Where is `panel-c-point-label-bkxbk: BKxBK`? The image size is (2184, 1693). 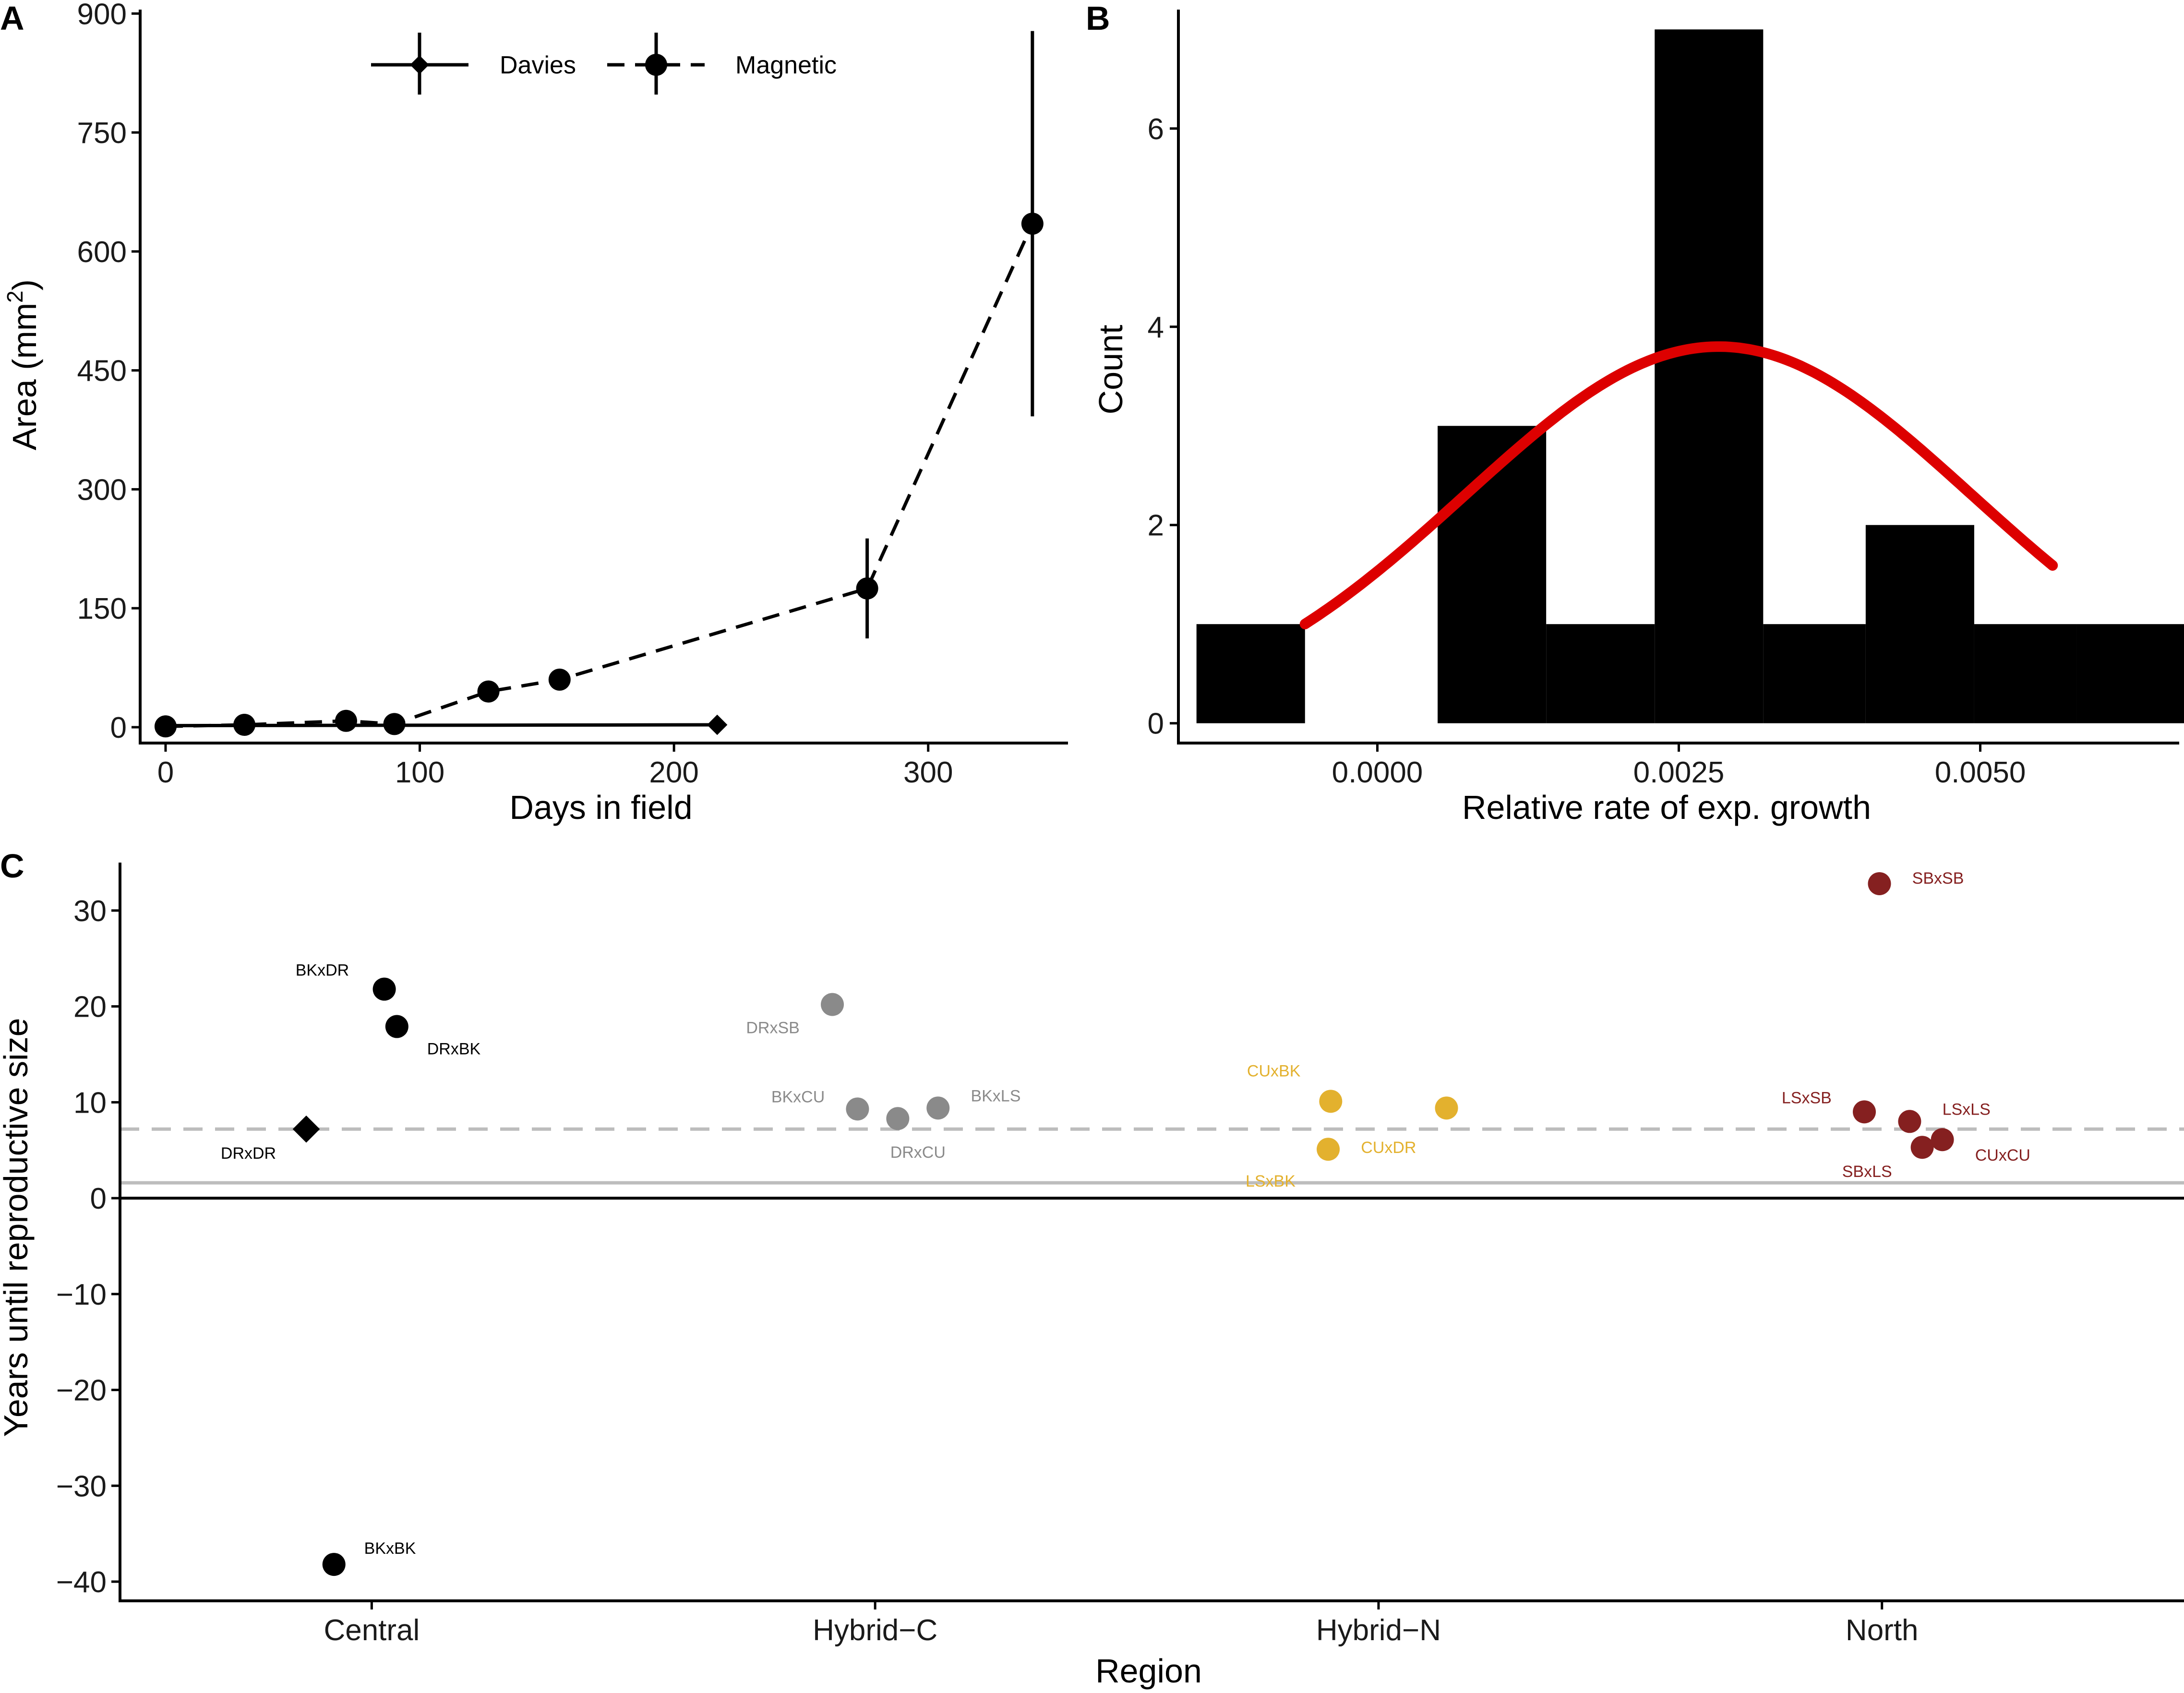
panel-c-point-label-bkxbk: BKxBK is located at coordinates (390, 1549).